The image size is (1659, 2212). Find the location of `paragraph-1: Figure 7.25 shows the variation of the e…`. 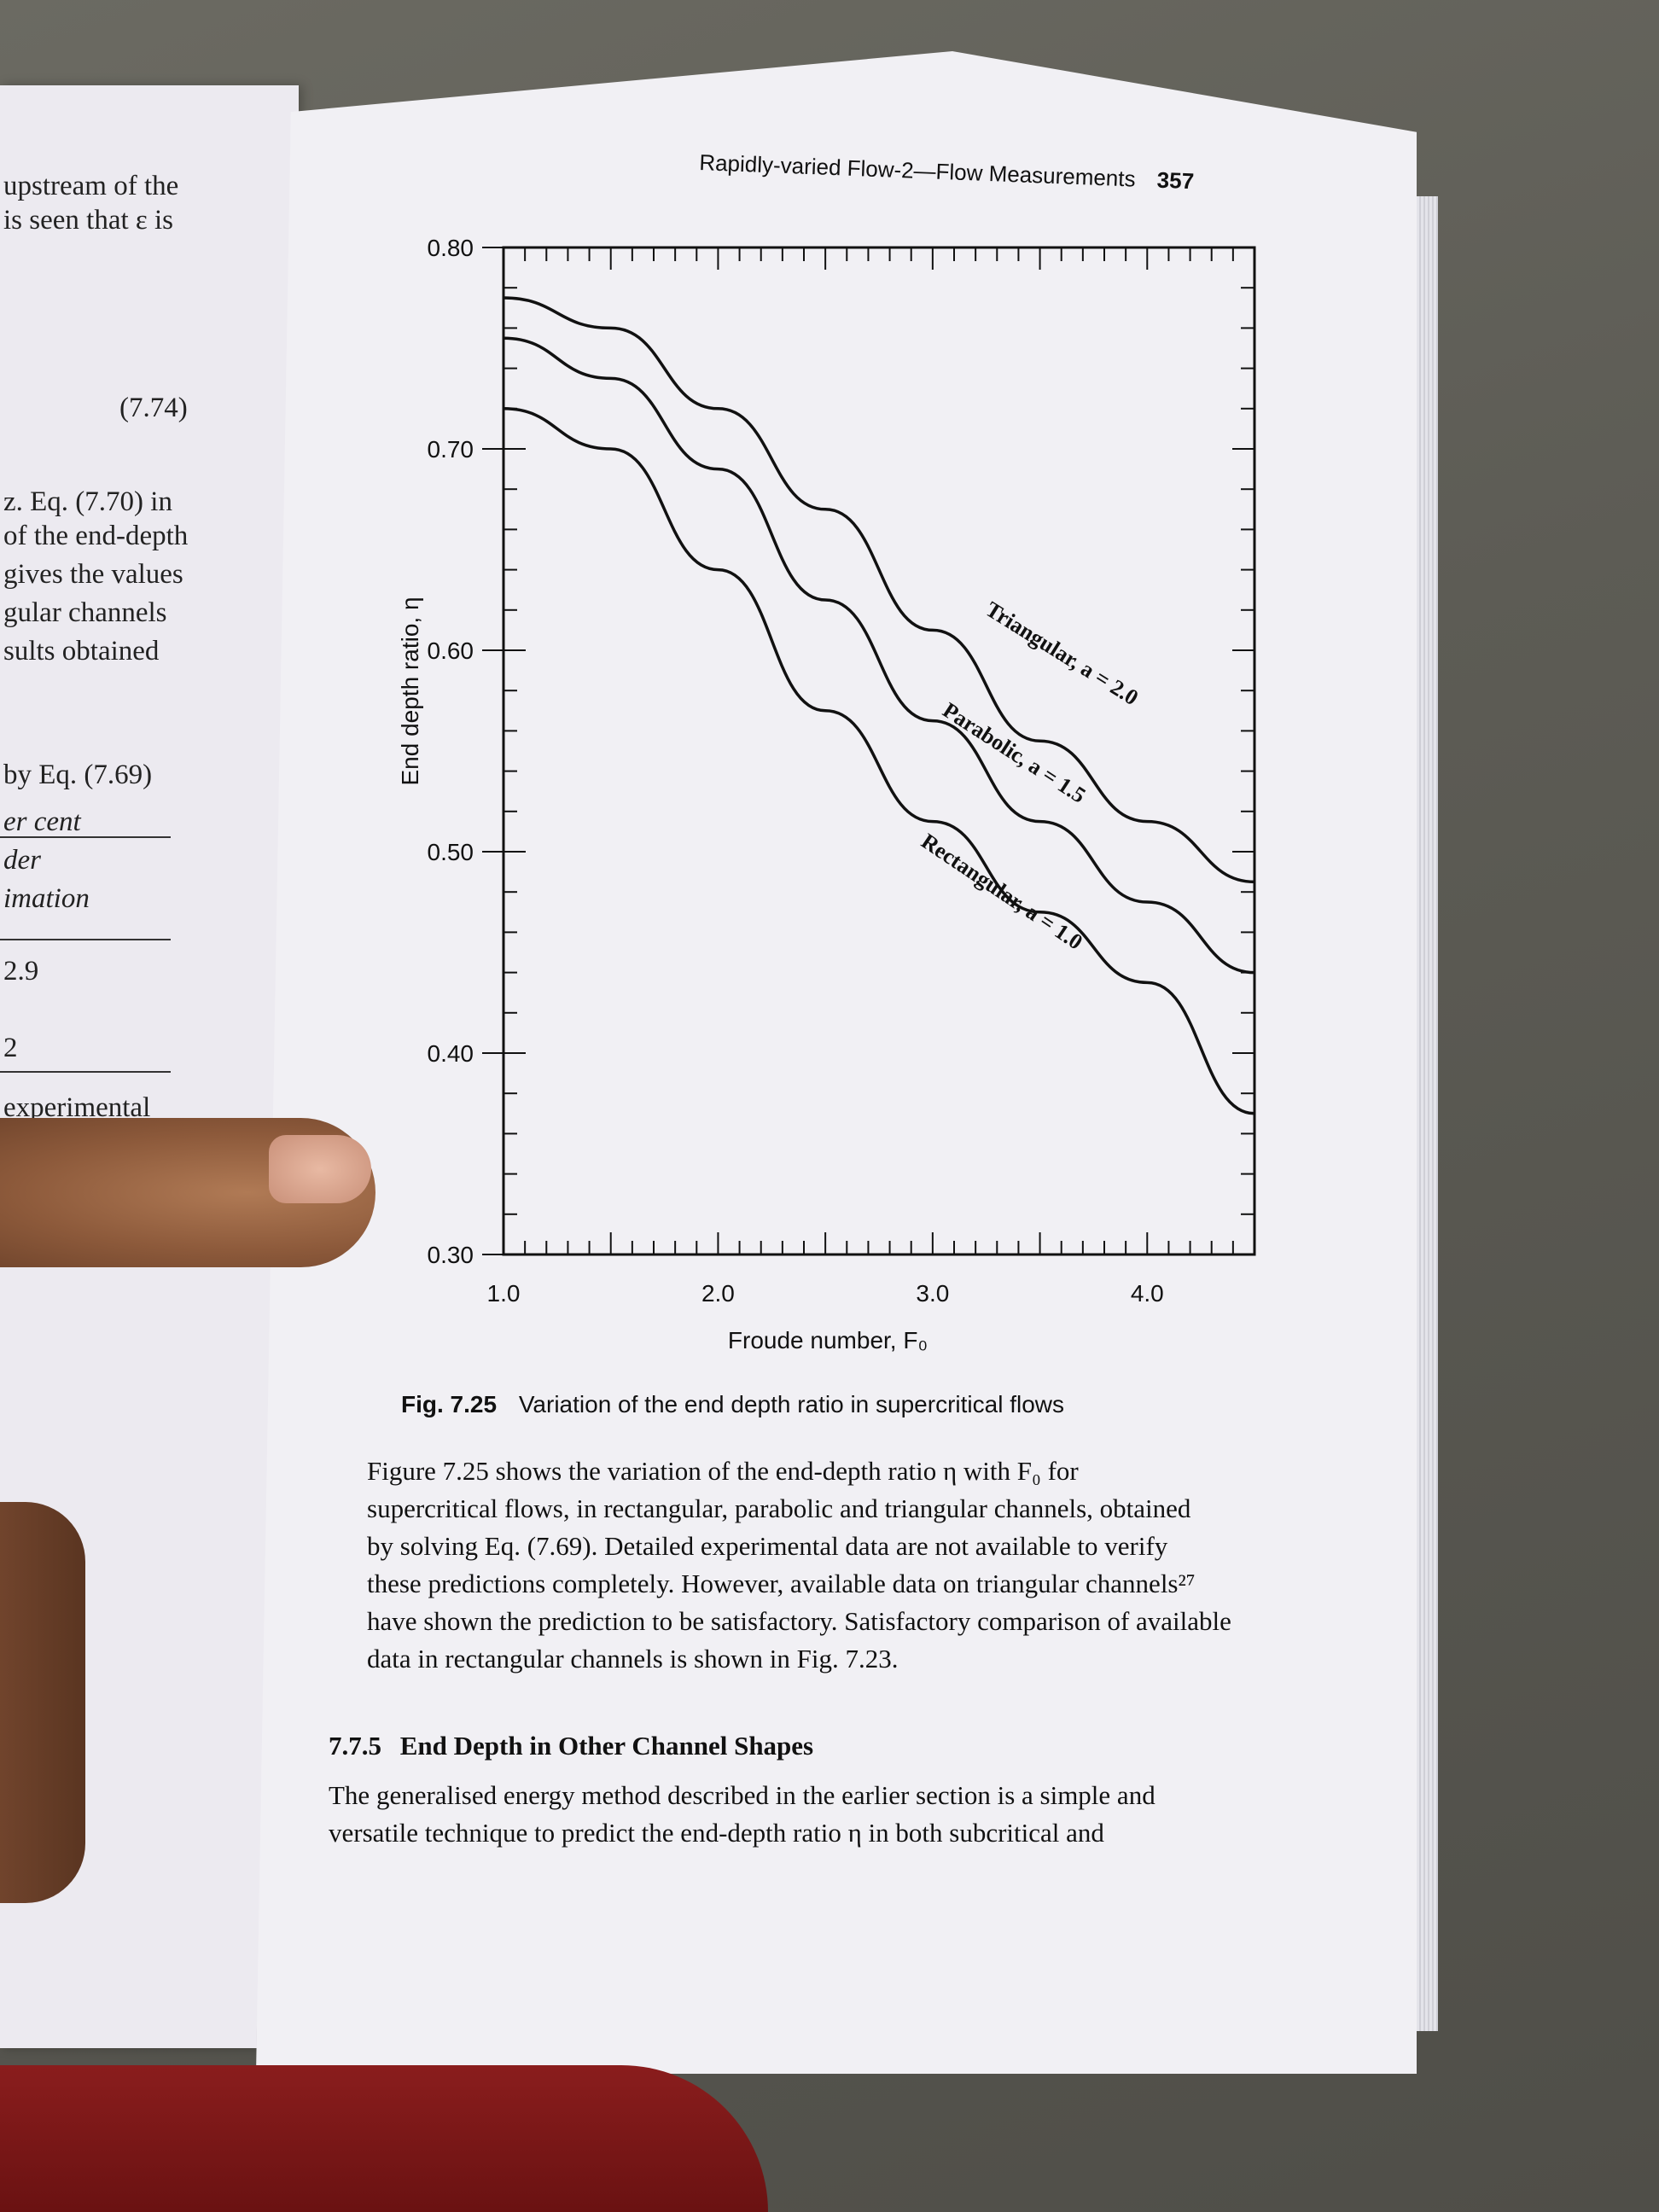

paragraph-1: Figure 7.25 shows the variation of the e… is located at coordinates (849, 1565).